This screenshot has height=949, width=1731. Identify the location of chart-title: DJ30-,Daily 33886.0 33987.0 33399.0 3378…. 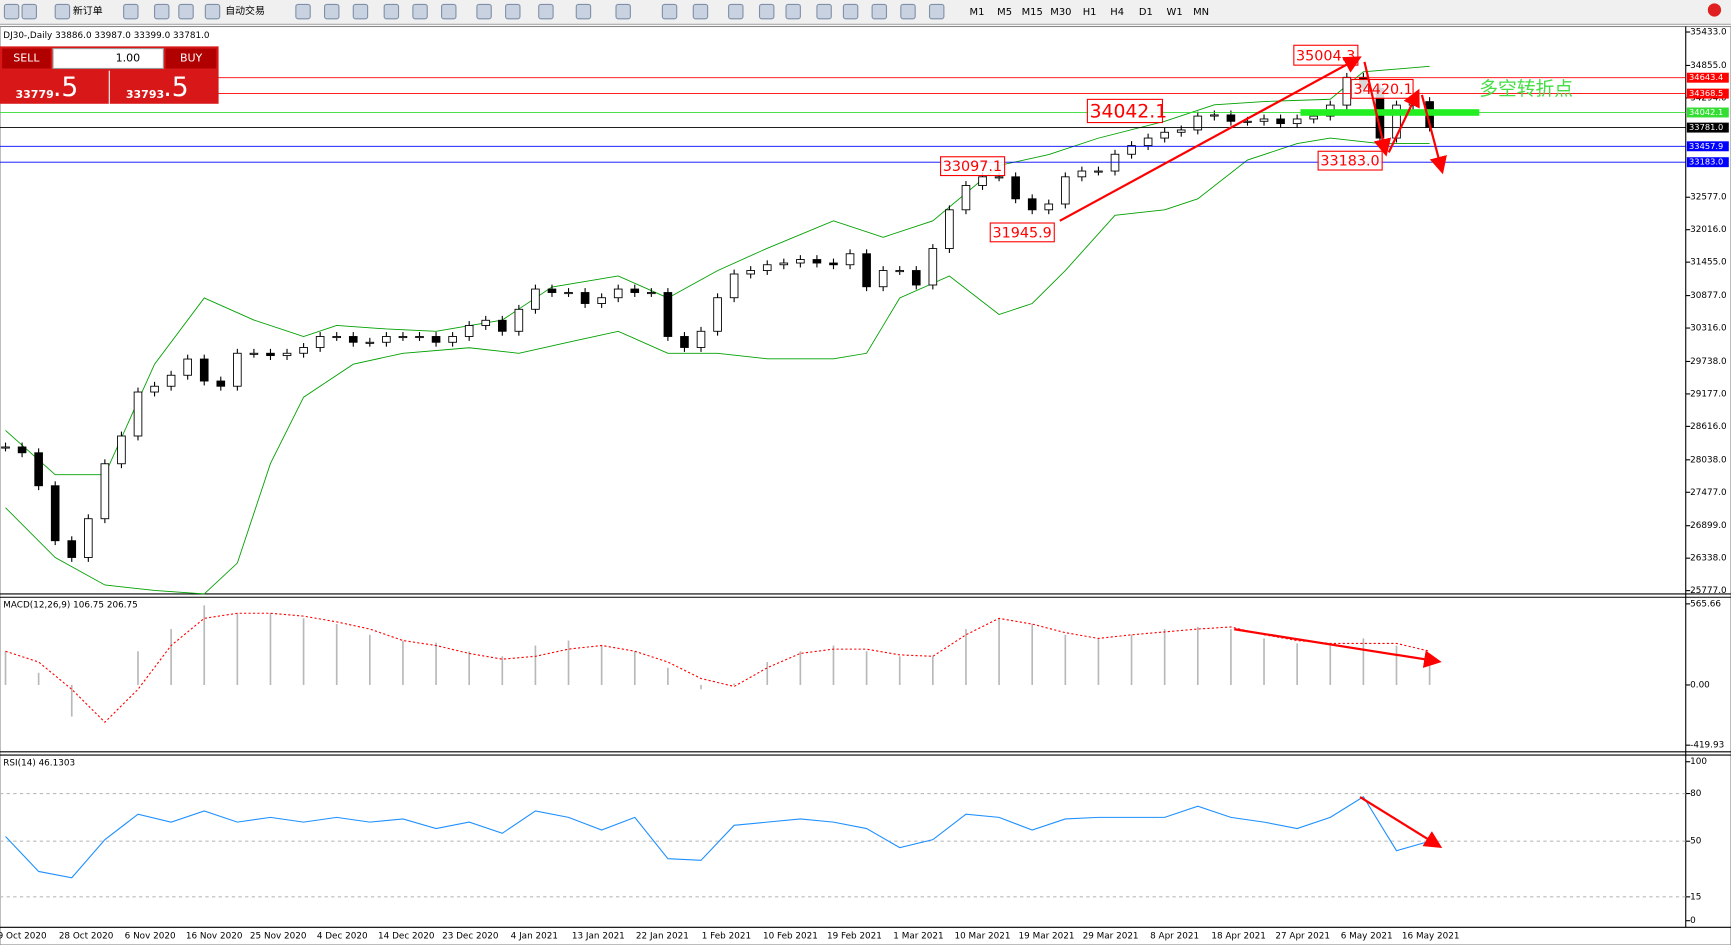
(106, 36).